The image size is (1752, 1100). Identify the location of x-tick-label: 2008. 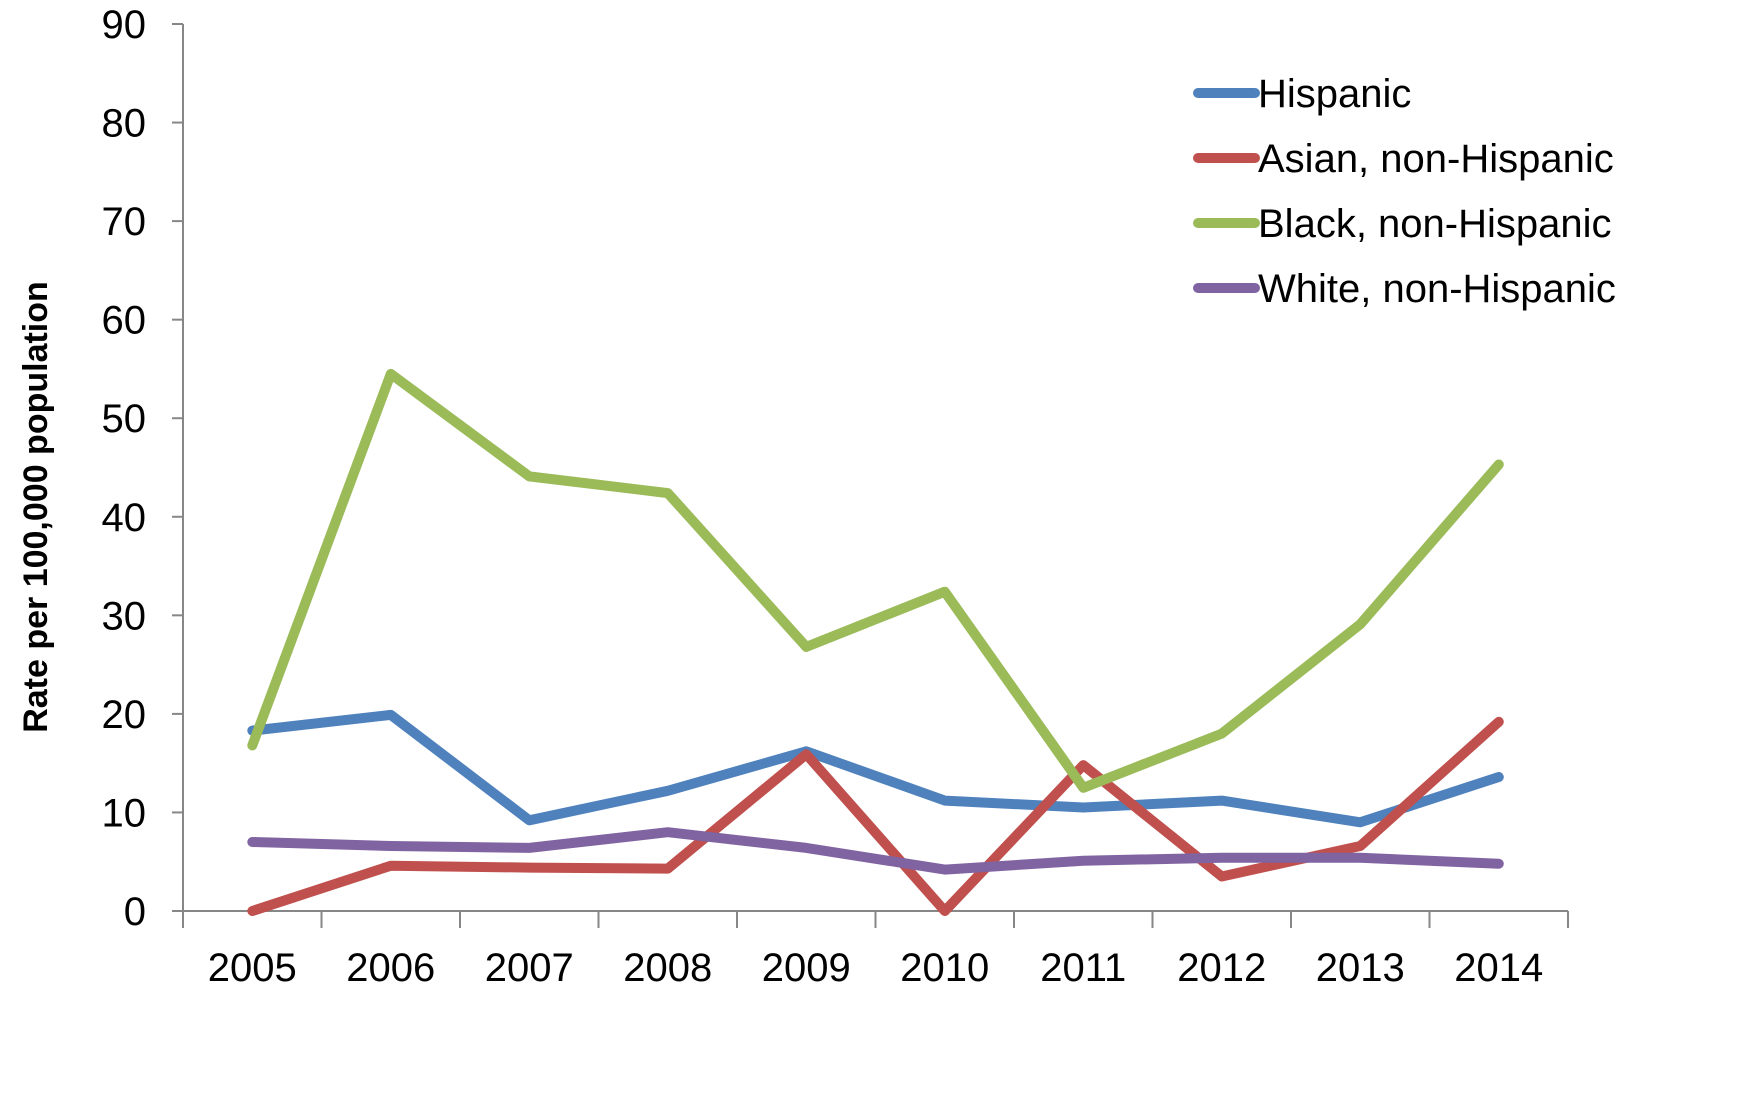
(667, 968).